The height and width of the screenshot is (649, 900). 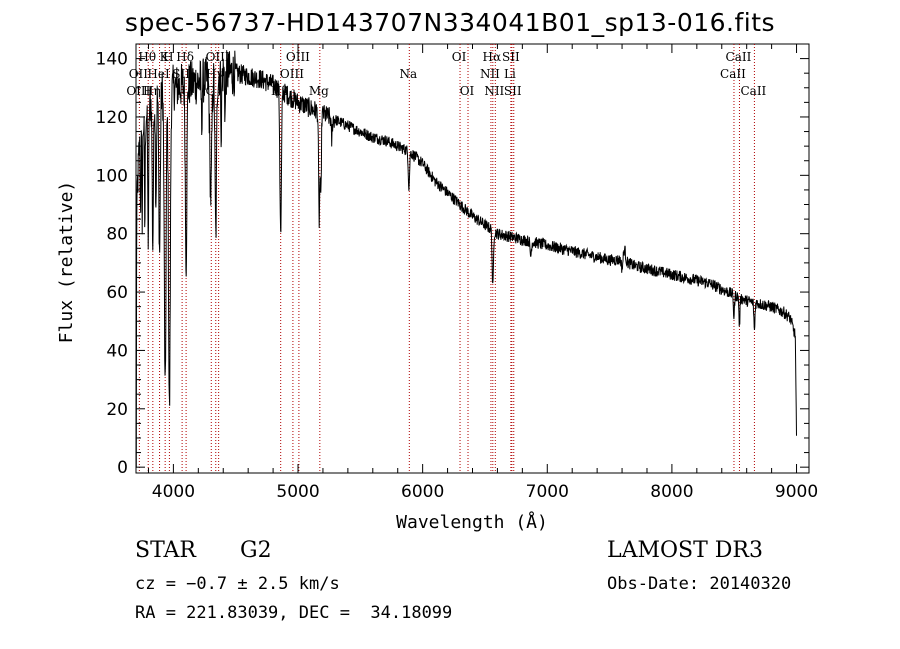 What do you see at coordinates (173, 492) in the screenshot?
I see `x-tick-label: 4000` at bounding box center [173, 492].